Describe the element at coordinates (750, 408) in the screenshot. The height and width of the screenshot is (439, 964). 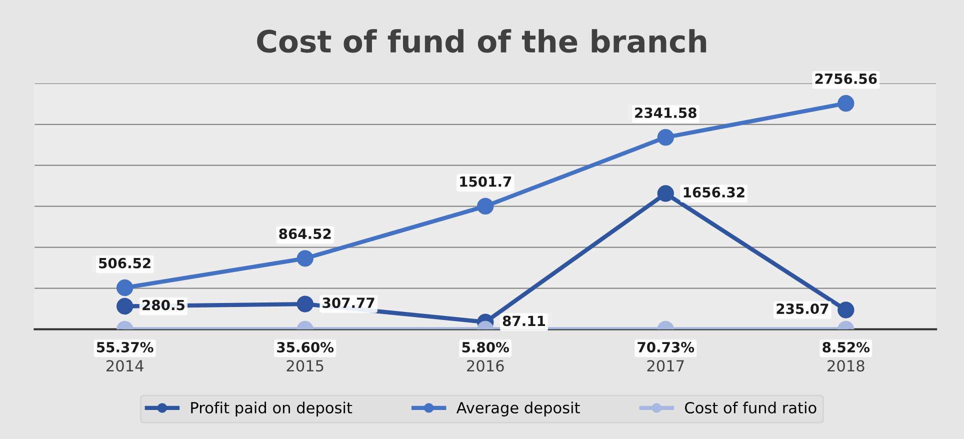
I see `legend-label: Cost of fund ratio` at that location.